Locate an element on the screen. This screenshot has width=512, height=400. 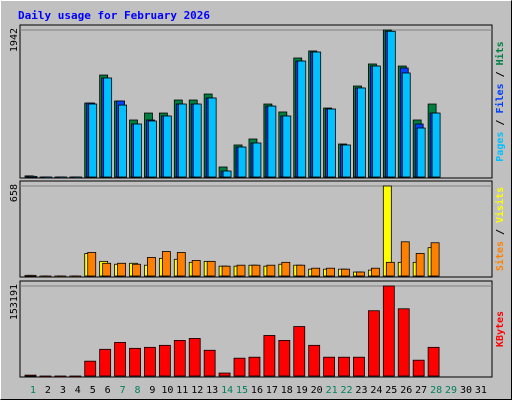
x-tick-label: 22 is located at coordinates (347, 390).